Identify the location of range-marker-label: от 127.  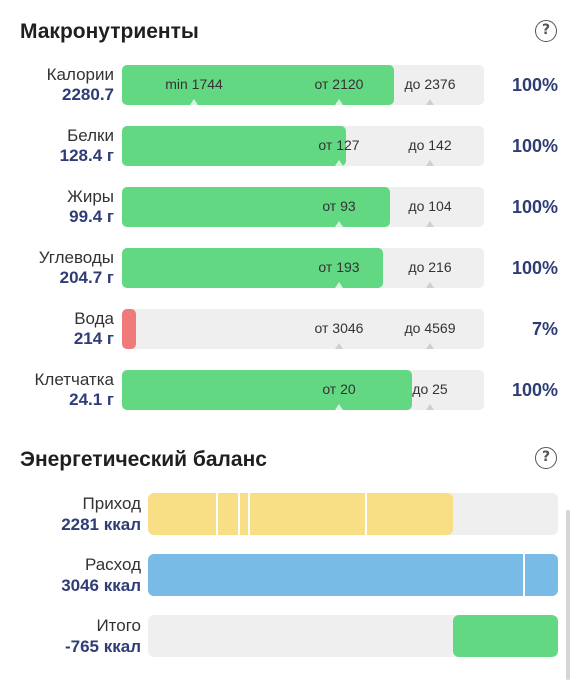
(339, 145).